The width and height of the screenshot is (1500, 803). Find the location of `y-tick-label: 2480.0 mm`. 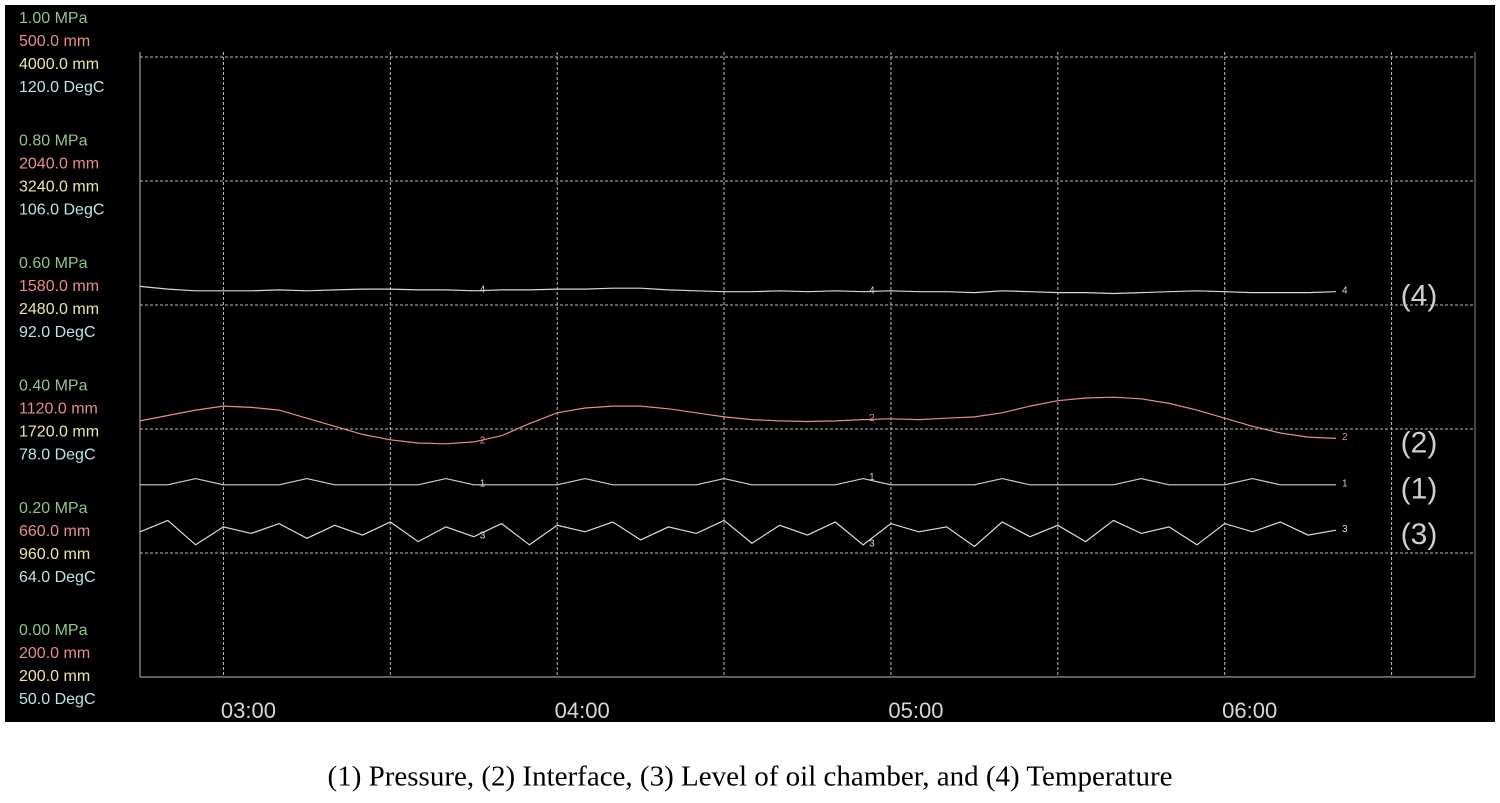

y-tick-label: 2480.0 mm is located at coordinates (59, 309).